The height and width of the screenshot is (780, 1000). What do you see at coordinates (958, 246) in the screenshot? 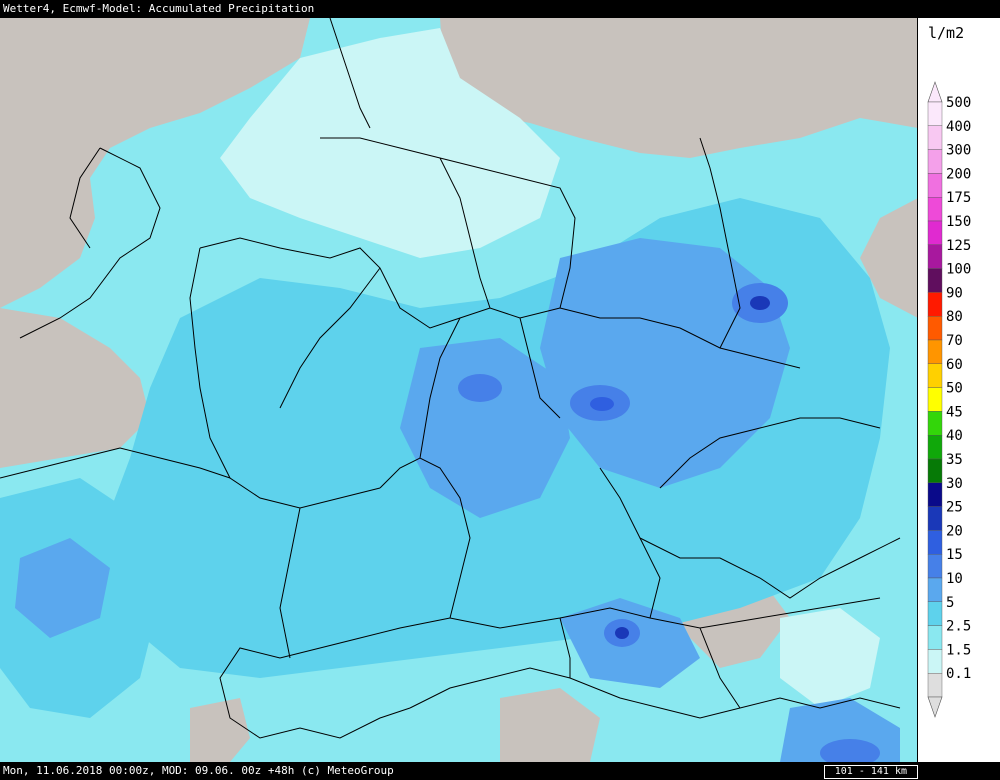
I see `legend-label: 125` at bounding box center [958, 246].